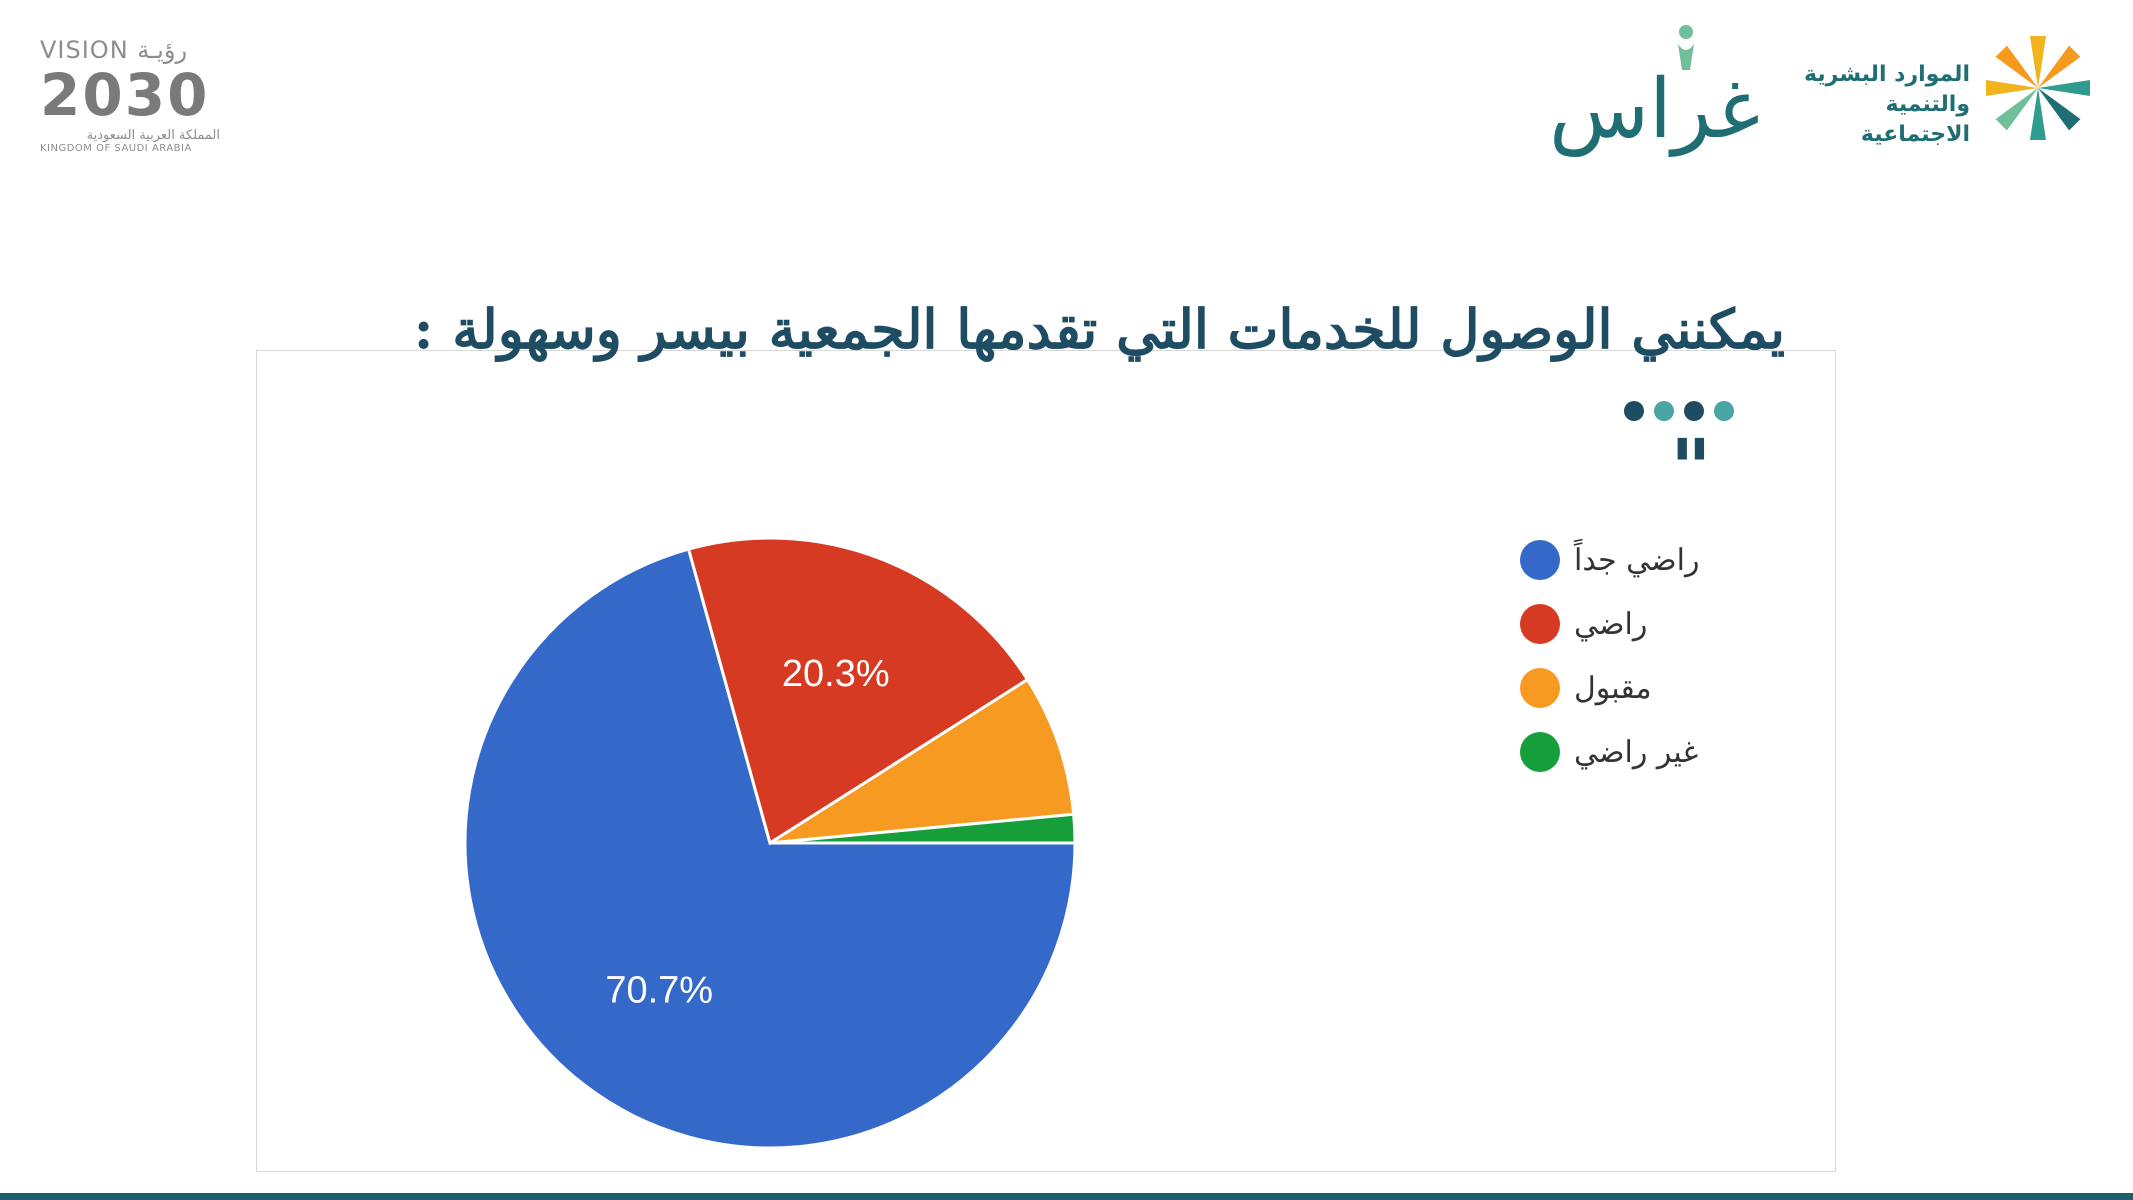  What do you see at coordinates (114, 50) in the screenshot?
I see `vision-logo-top-text: VISION رؤيـة` at bounding box center [114, 50].